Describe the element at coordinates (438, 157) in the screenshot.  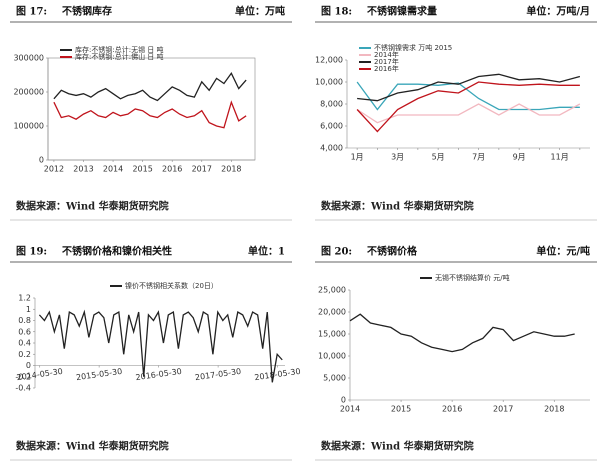
I see `x-tick-label: 5月` at that location.